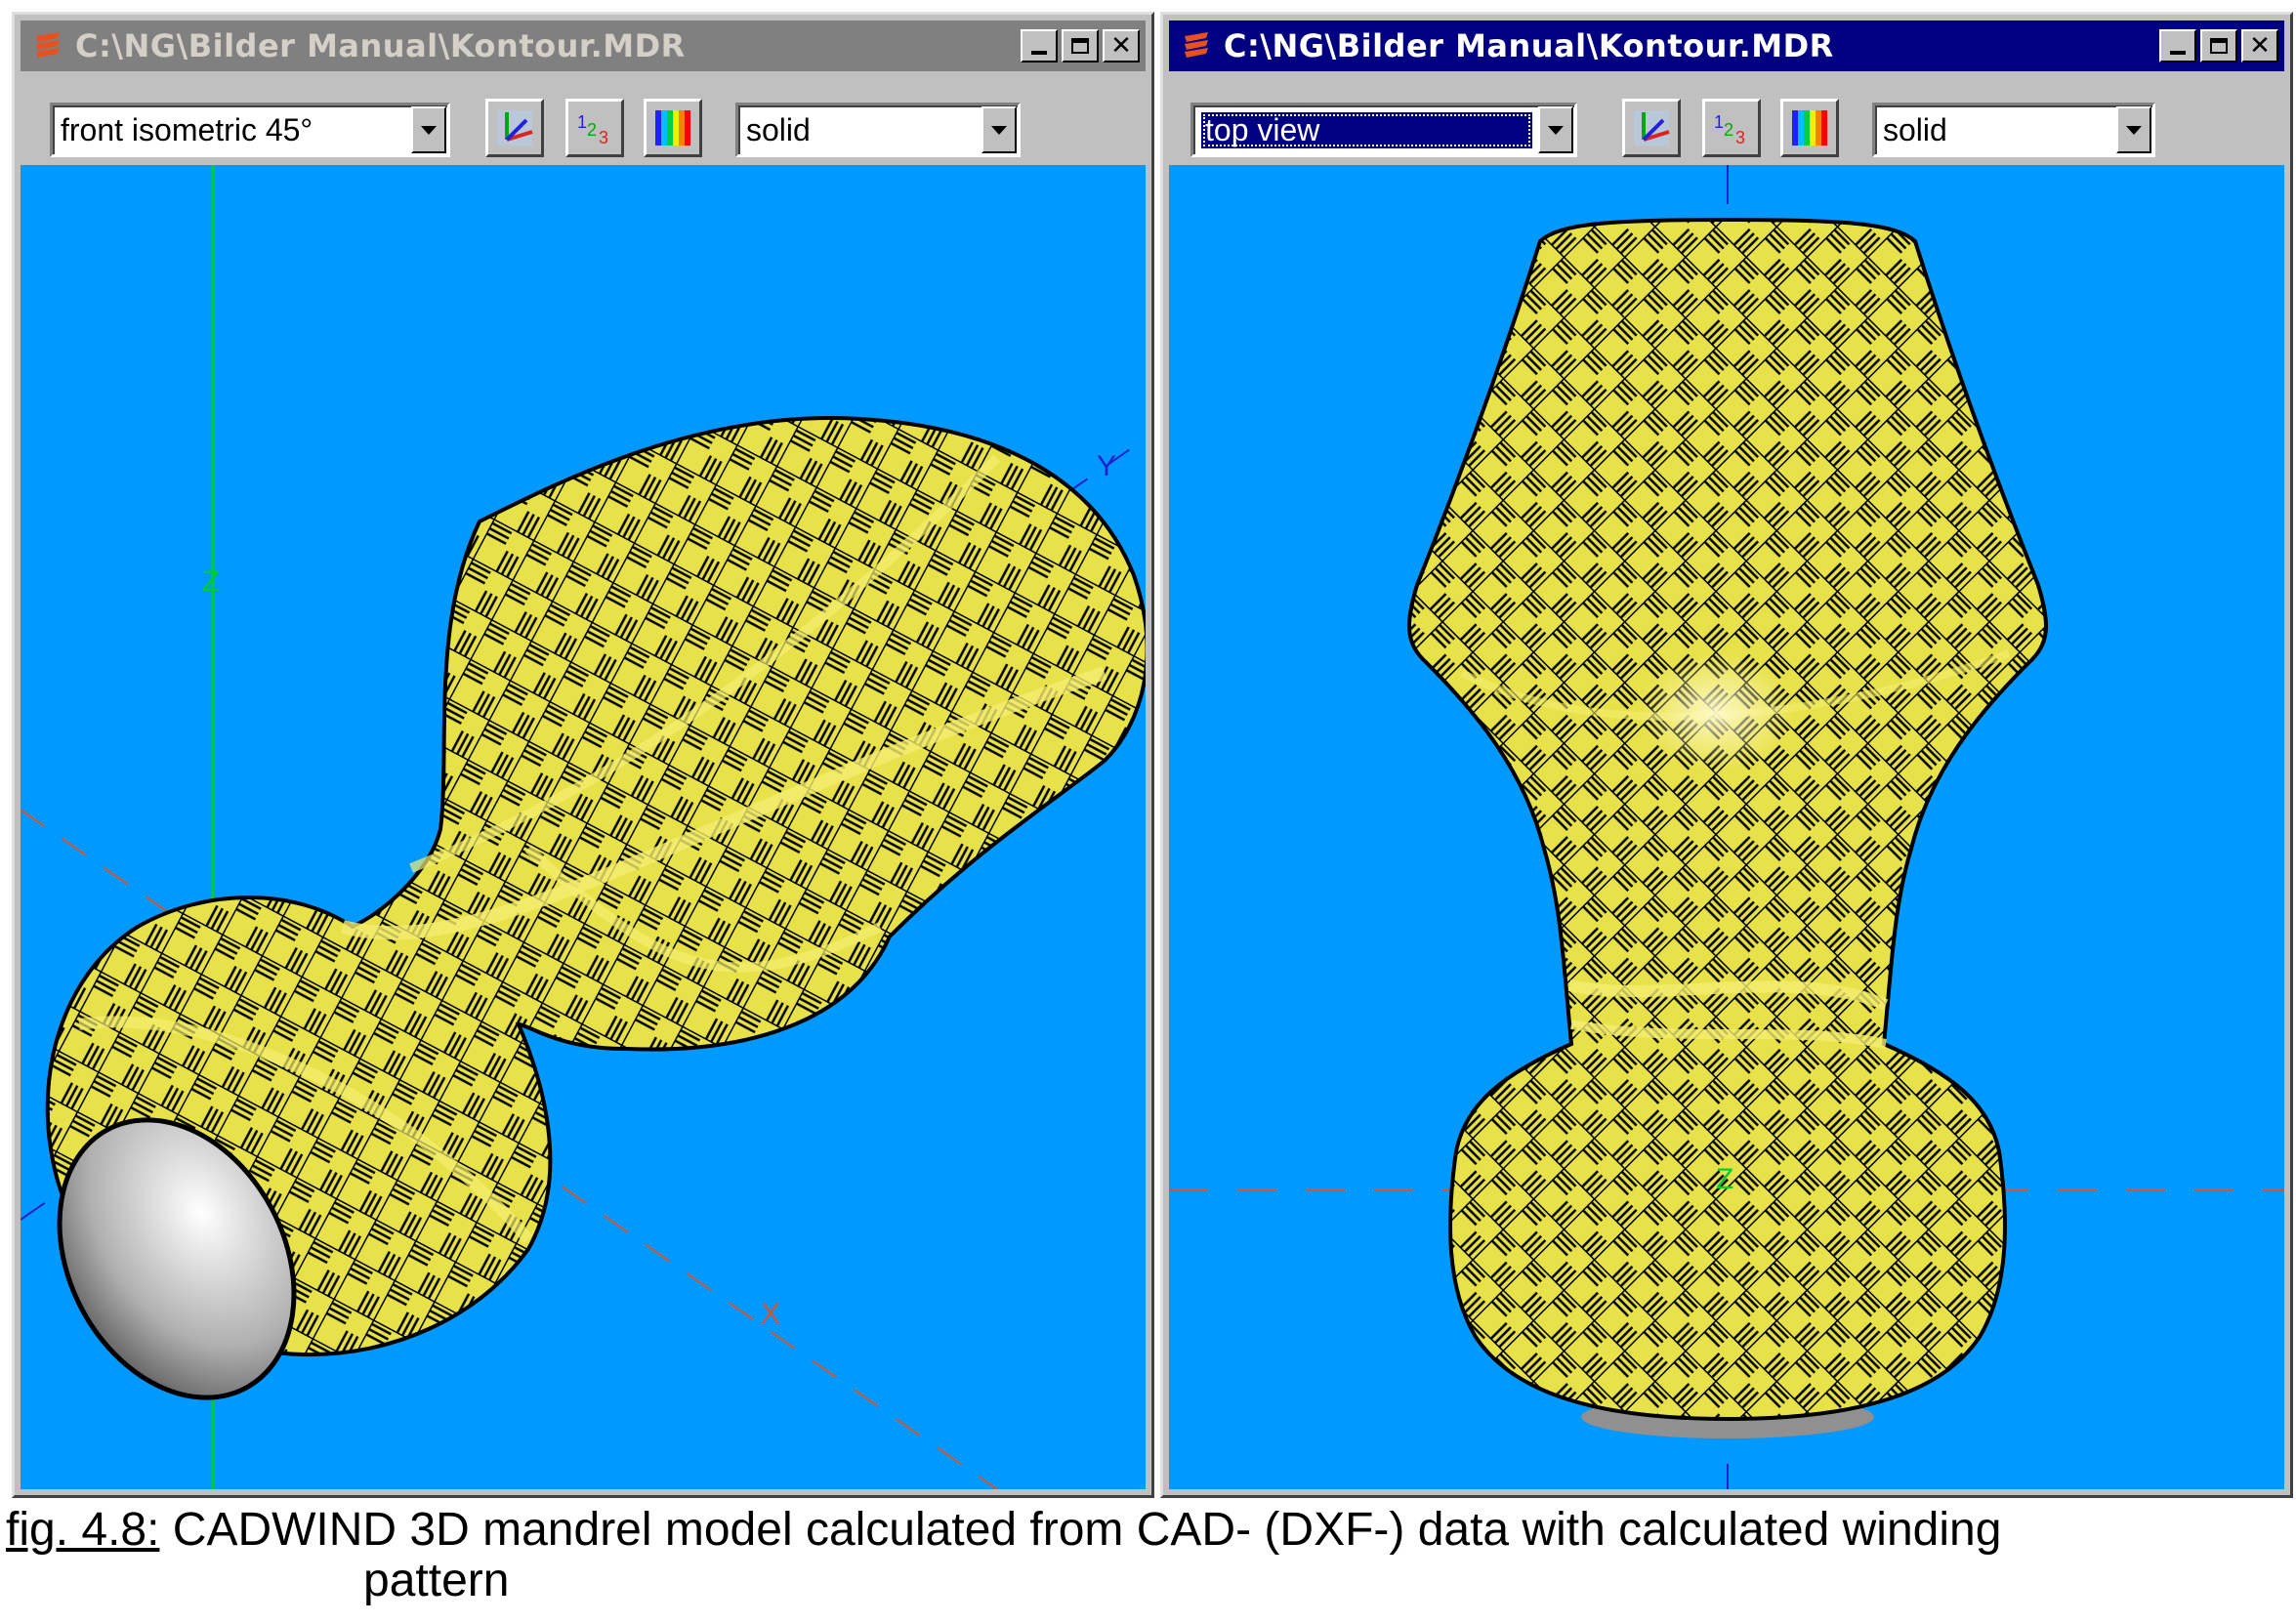 Image resolution: width=2296 pixels, height=1624 pixels. Describe the element at coordinates (83, 1530) in the screenshot. I see `figure-label: fig. 4.8:` at that location.